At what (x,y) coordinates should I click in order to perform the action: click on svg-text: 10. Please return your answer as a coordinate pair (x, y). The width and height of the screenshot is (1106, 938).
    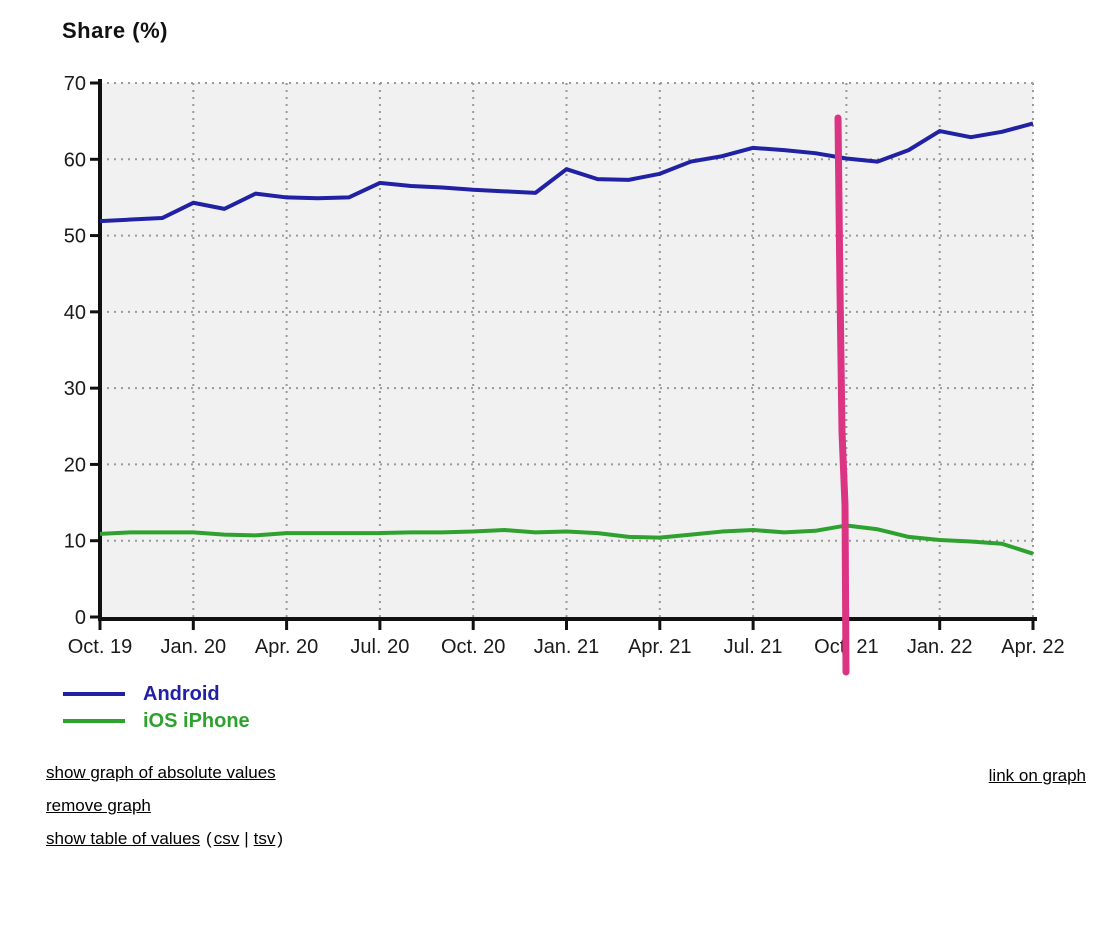
    Looking at the image, I should click on (75, 542).